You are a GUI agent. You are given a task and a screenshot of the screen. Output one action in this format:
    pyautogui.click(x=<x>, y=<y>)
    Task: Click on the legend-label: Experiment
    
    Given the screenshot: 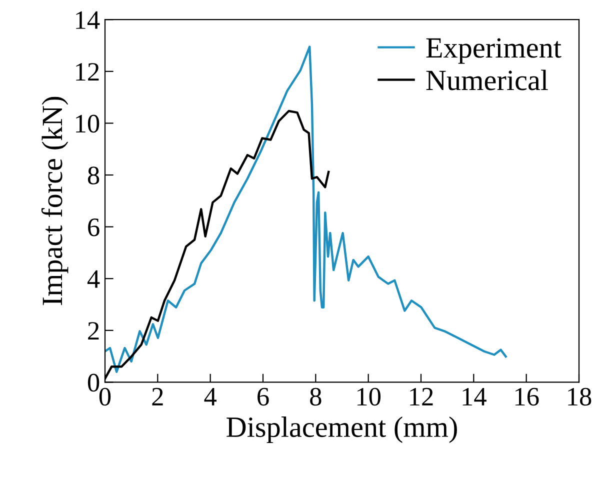 What is the action you would take?
    pyautogui.click(x=494, y=51)
    